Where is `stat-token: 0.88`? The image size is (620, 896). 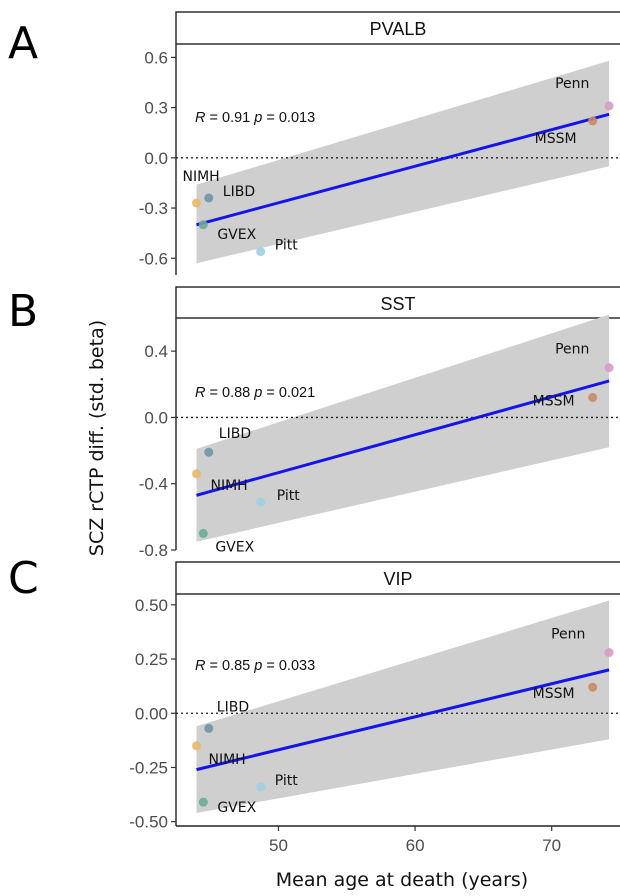
stat-token: 0.88 is located at coordinates (234, 393).